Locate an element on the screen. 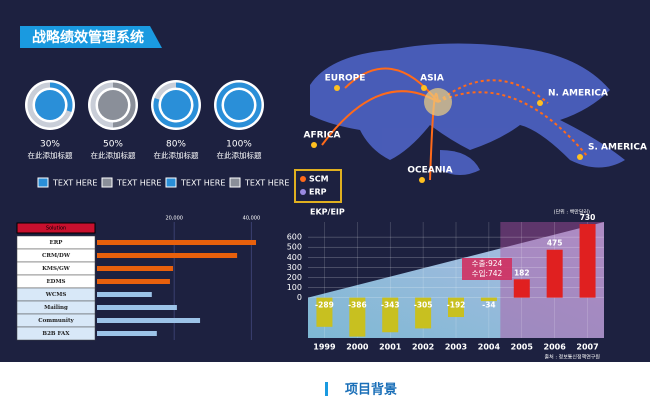 Image resolution: width=650 pixels, height=403 pixels. value-label: -192 is located at coordinates (456, 305).